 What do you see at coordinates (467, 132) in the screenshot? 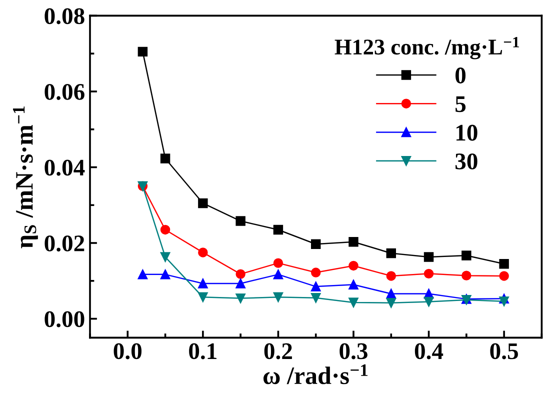
I see `legend-label: 10` at bounding box center [467, 132].